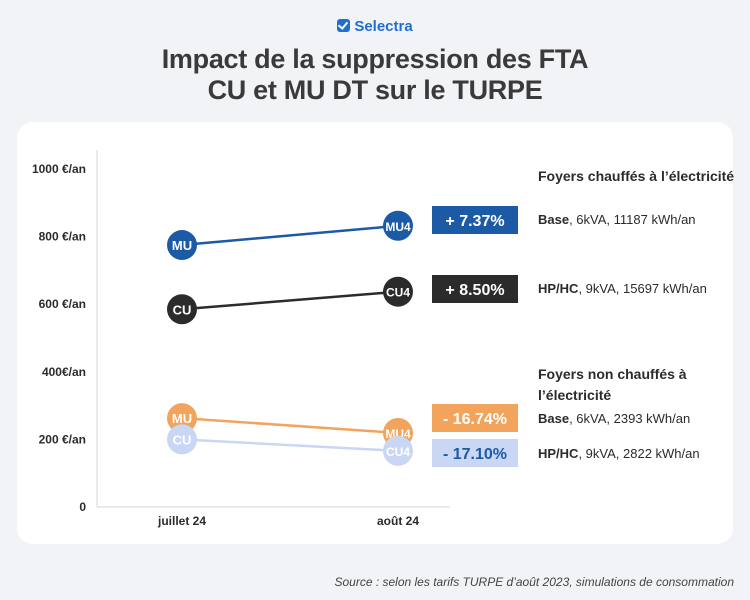 The width and height of the screenshot is (750, 600). I want to click on brand-name: Selectra, so click(383, 26).